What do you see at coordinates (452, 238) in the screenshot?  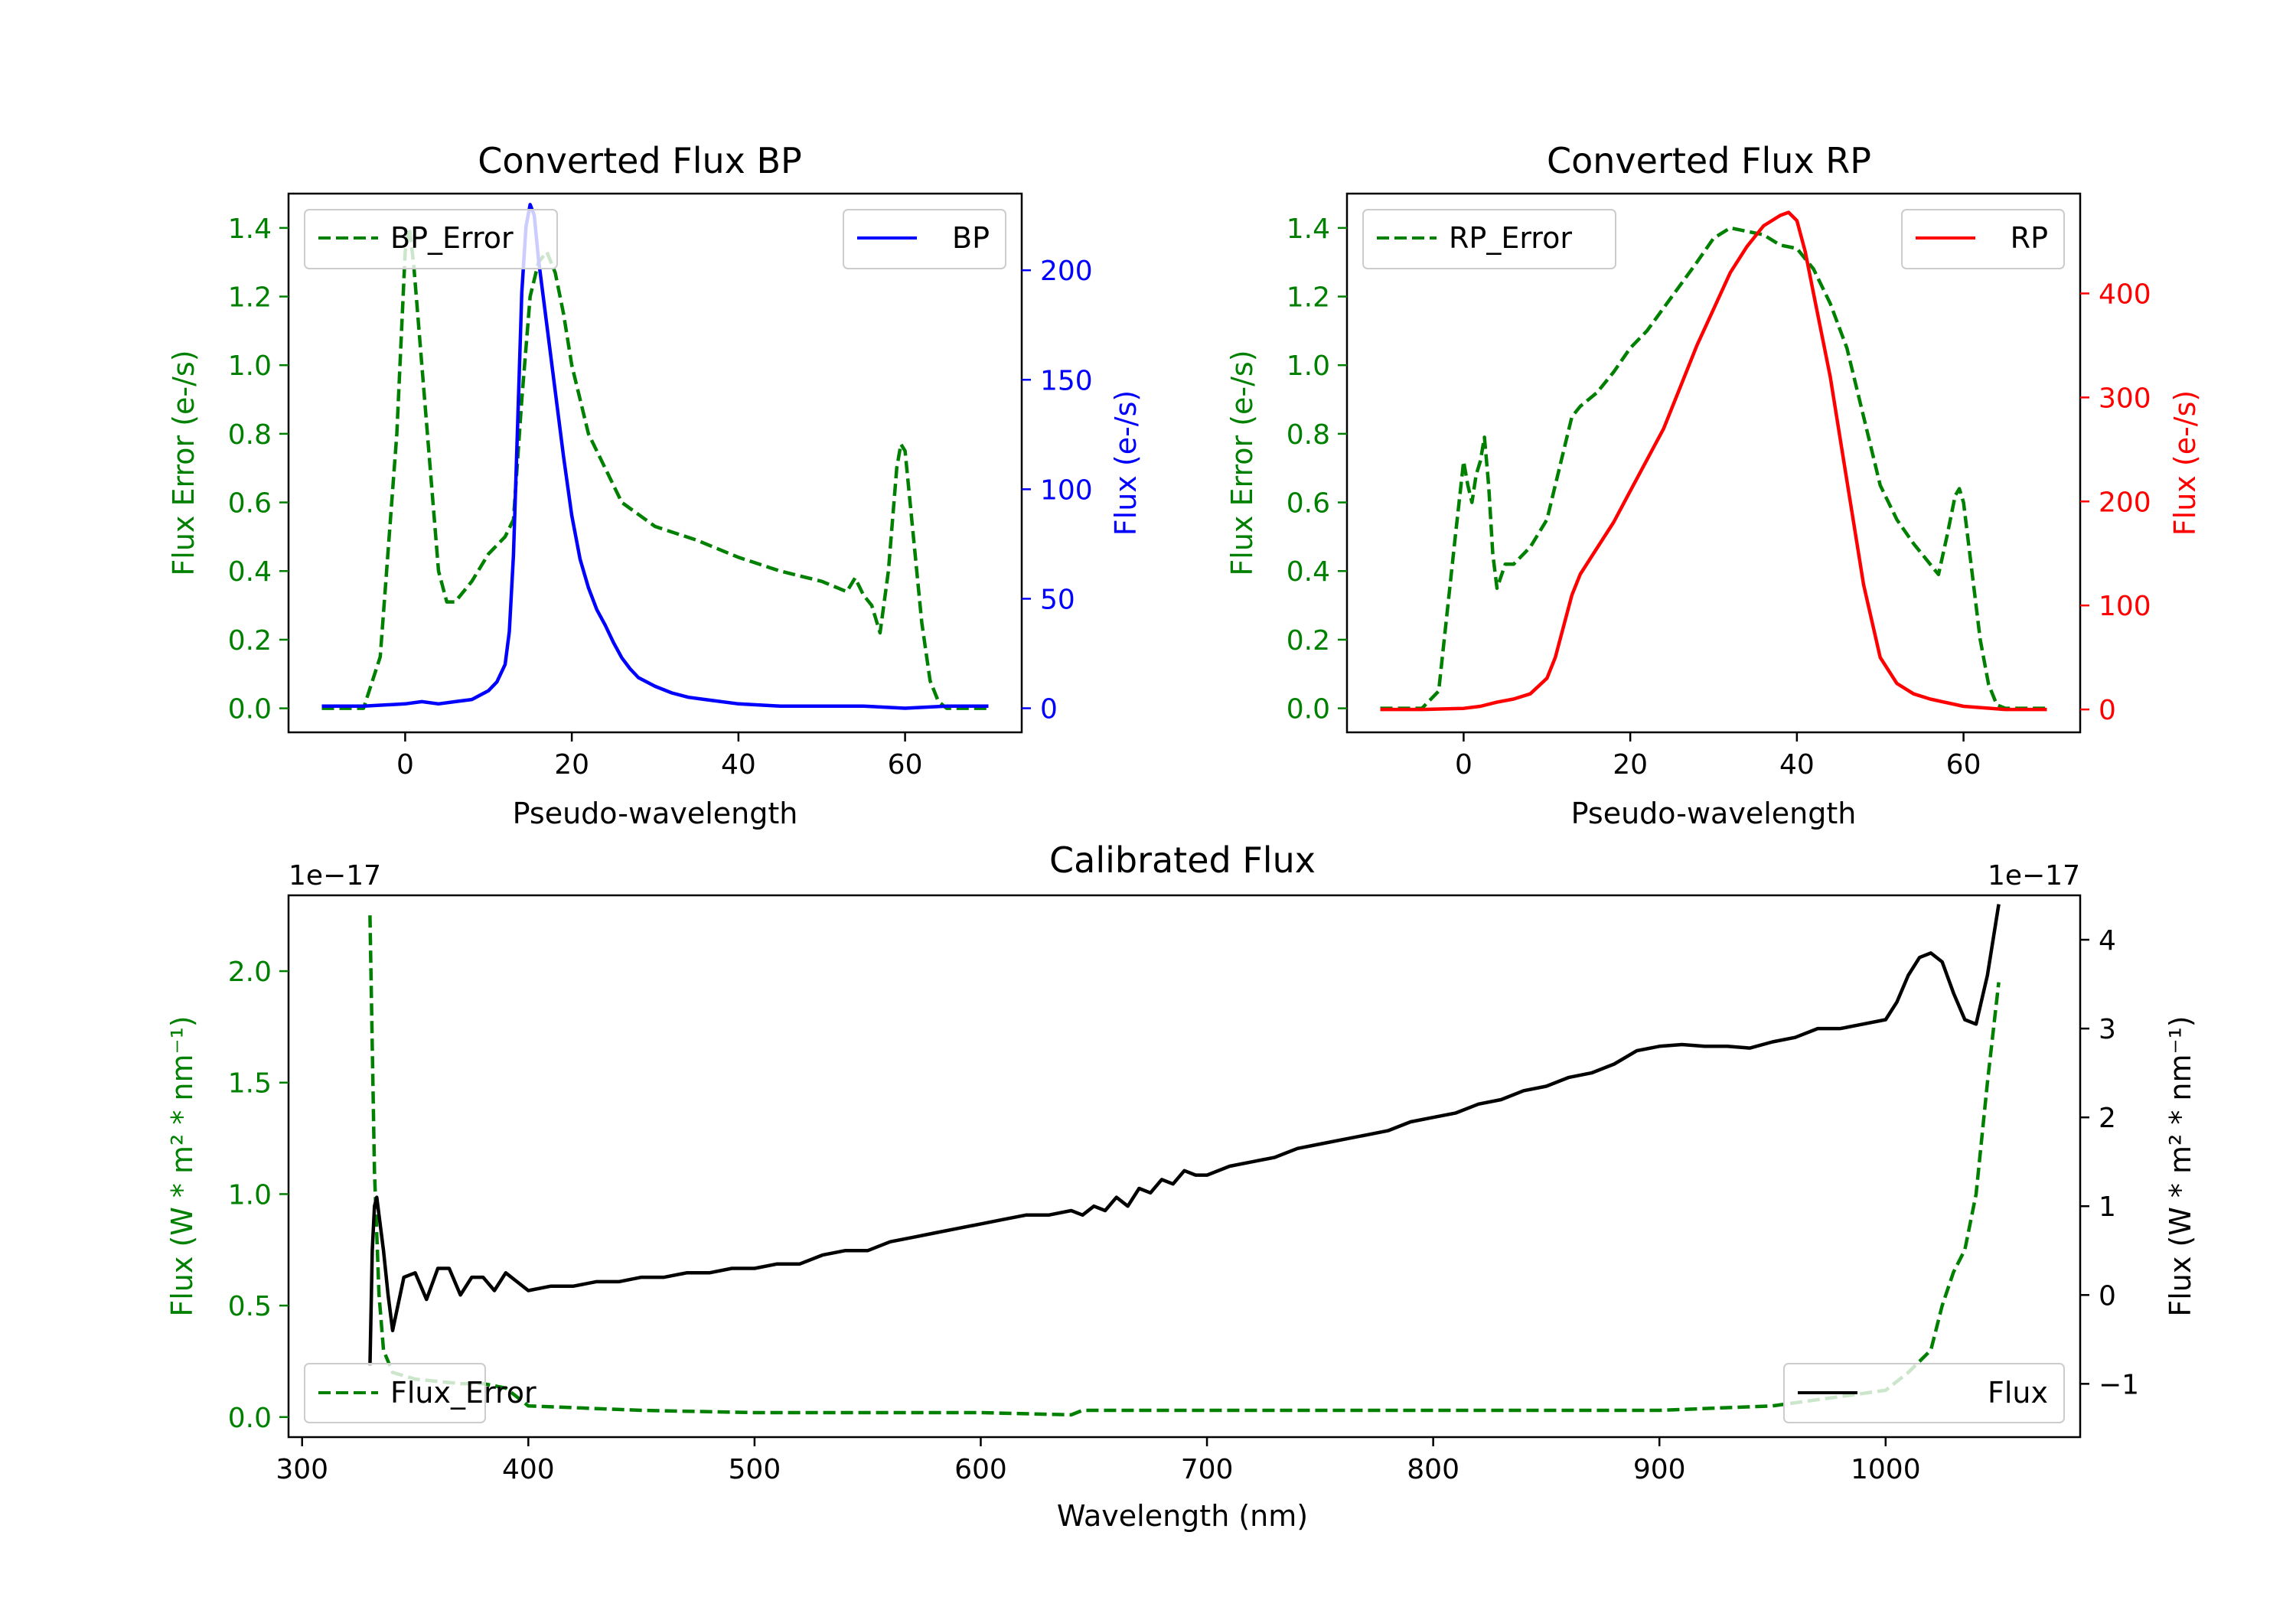 I see `legend-label: BP_Error` at bounding box center [452, 238].